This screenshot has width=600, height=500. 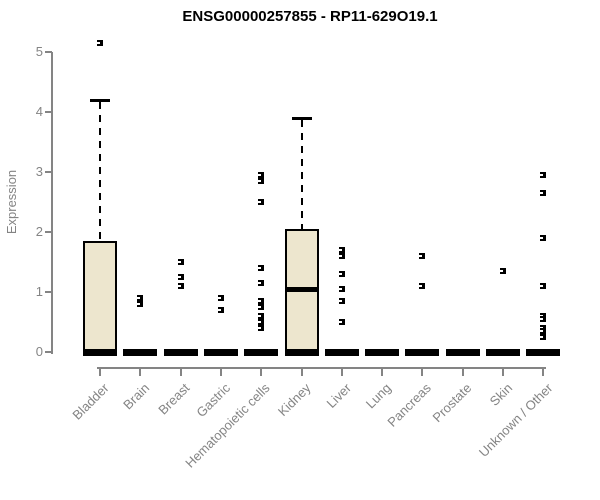 What do you see at coordinates (52, 203) in the screenshot?
I see `y-axis` at bounding box center [52, 203].